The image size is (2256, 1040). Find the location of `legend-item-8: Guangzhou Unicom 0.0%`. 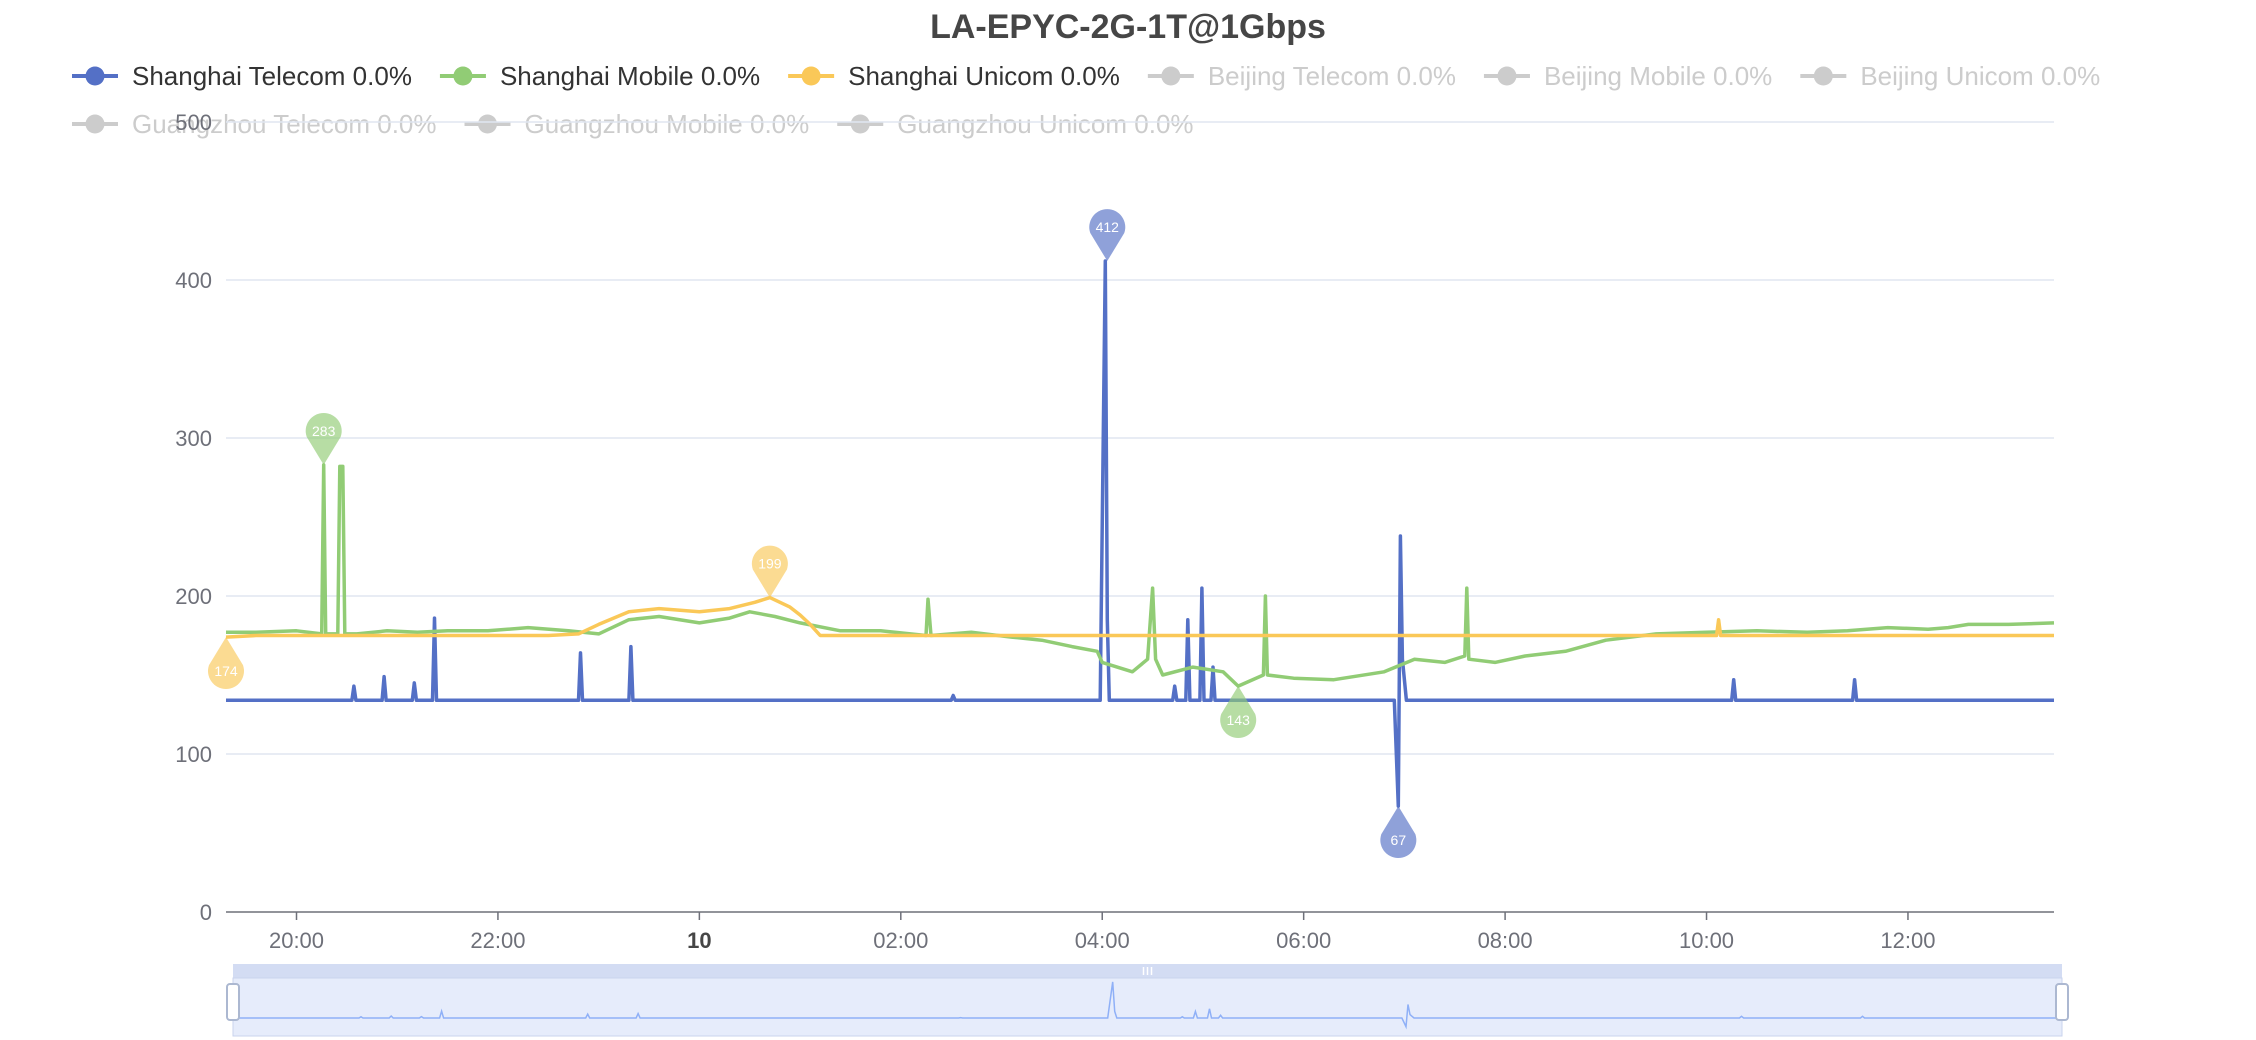

legend-item-8: Guangzhou Unicom 0.0% is located at coordinates (1015, 124).